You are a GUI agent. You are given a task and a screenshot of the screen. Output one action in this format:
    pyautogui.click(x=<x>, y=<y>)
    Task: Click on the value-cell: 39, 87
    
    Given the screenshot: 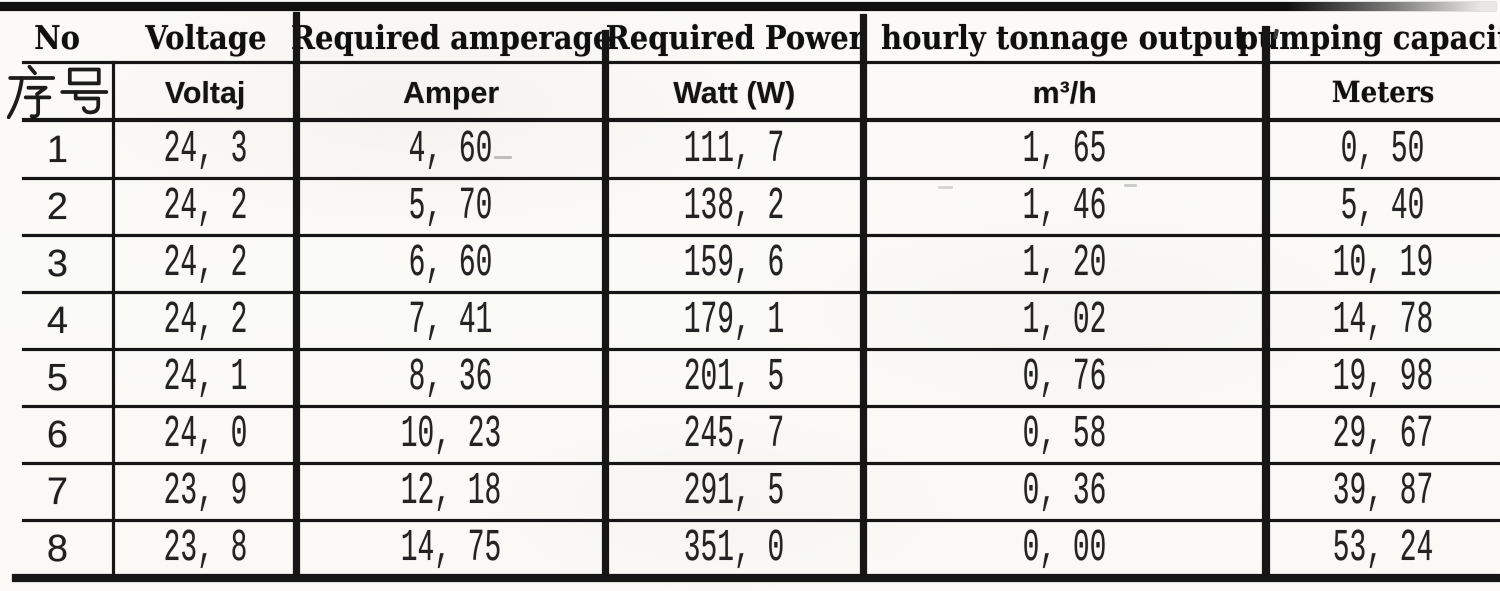 What is the action you would take?
    pyautogui.click(x=1383, y=491)
    